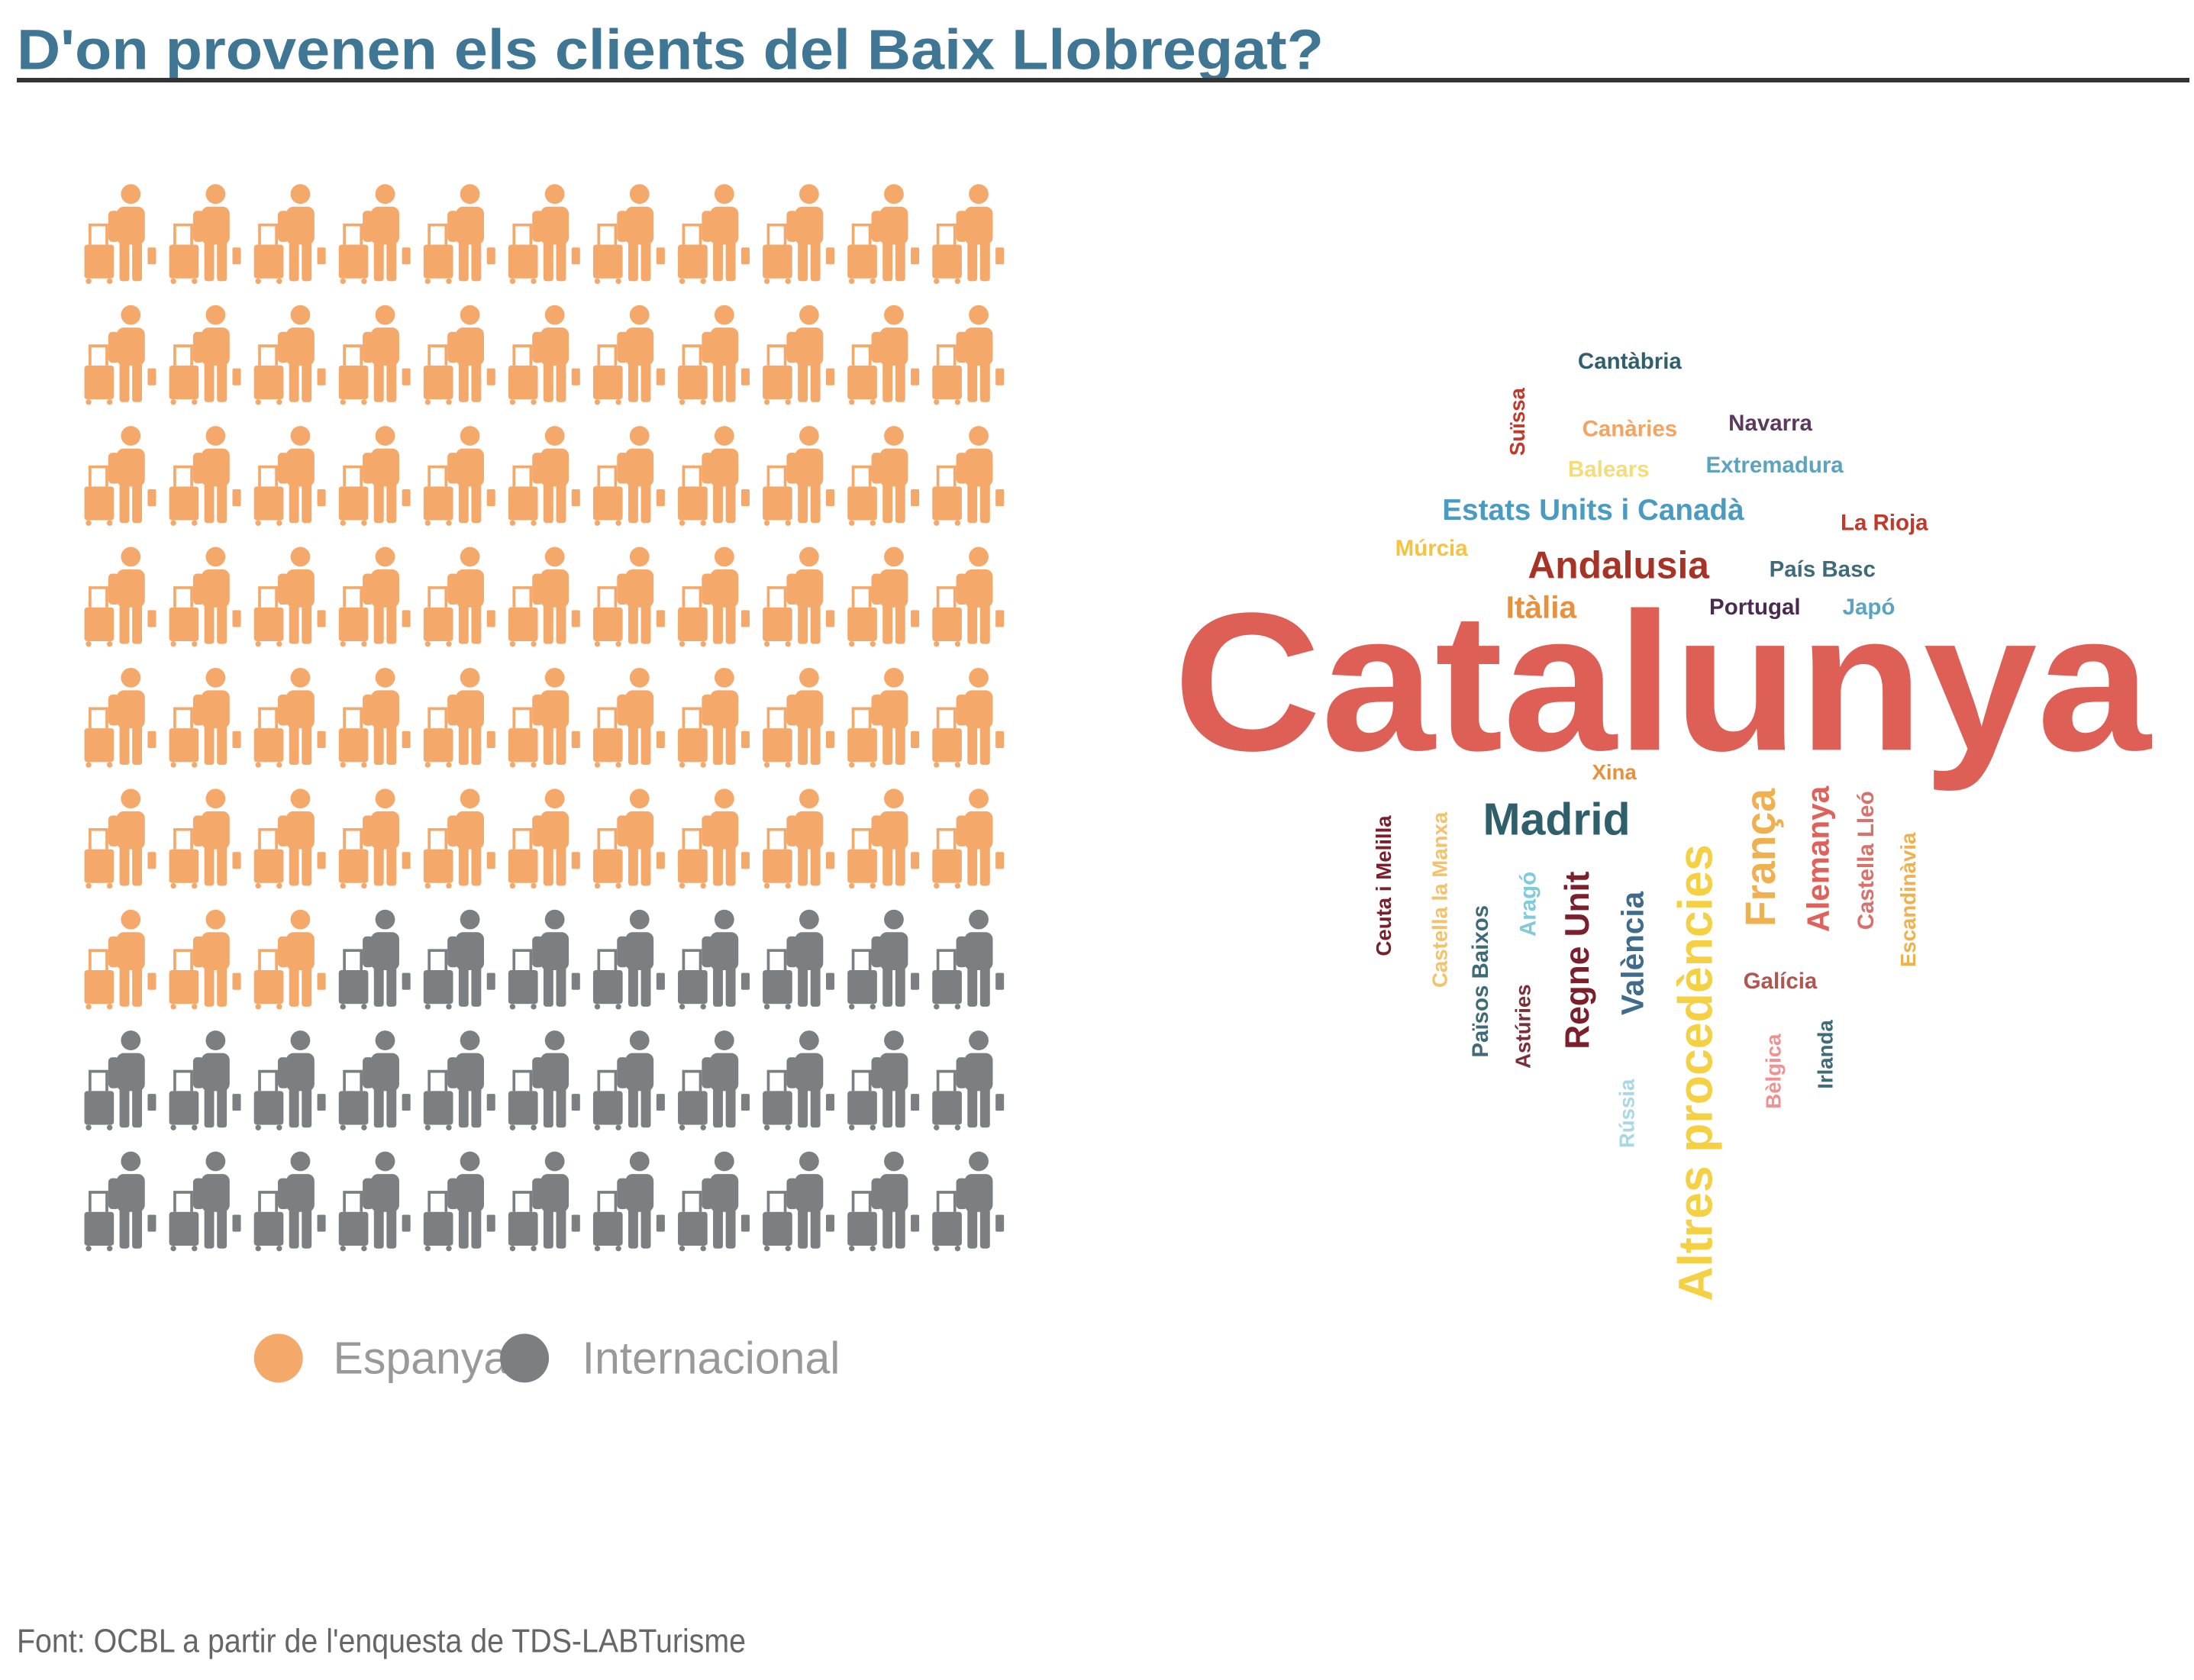  I want to click on legend-swatch, so click(525, 1358).